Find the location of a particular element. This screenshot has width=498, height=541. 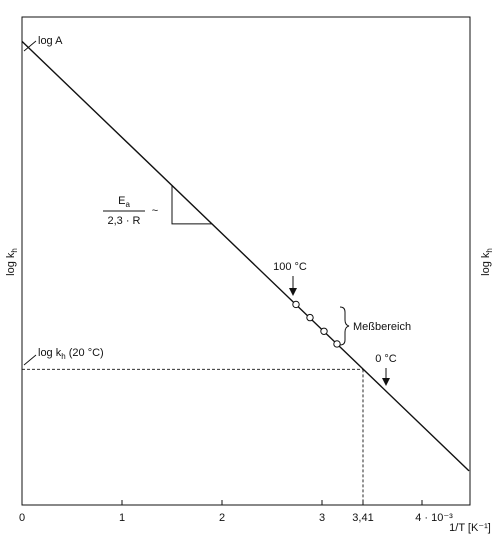

x-tick-label: 3 is located at coordinates (322, 518).